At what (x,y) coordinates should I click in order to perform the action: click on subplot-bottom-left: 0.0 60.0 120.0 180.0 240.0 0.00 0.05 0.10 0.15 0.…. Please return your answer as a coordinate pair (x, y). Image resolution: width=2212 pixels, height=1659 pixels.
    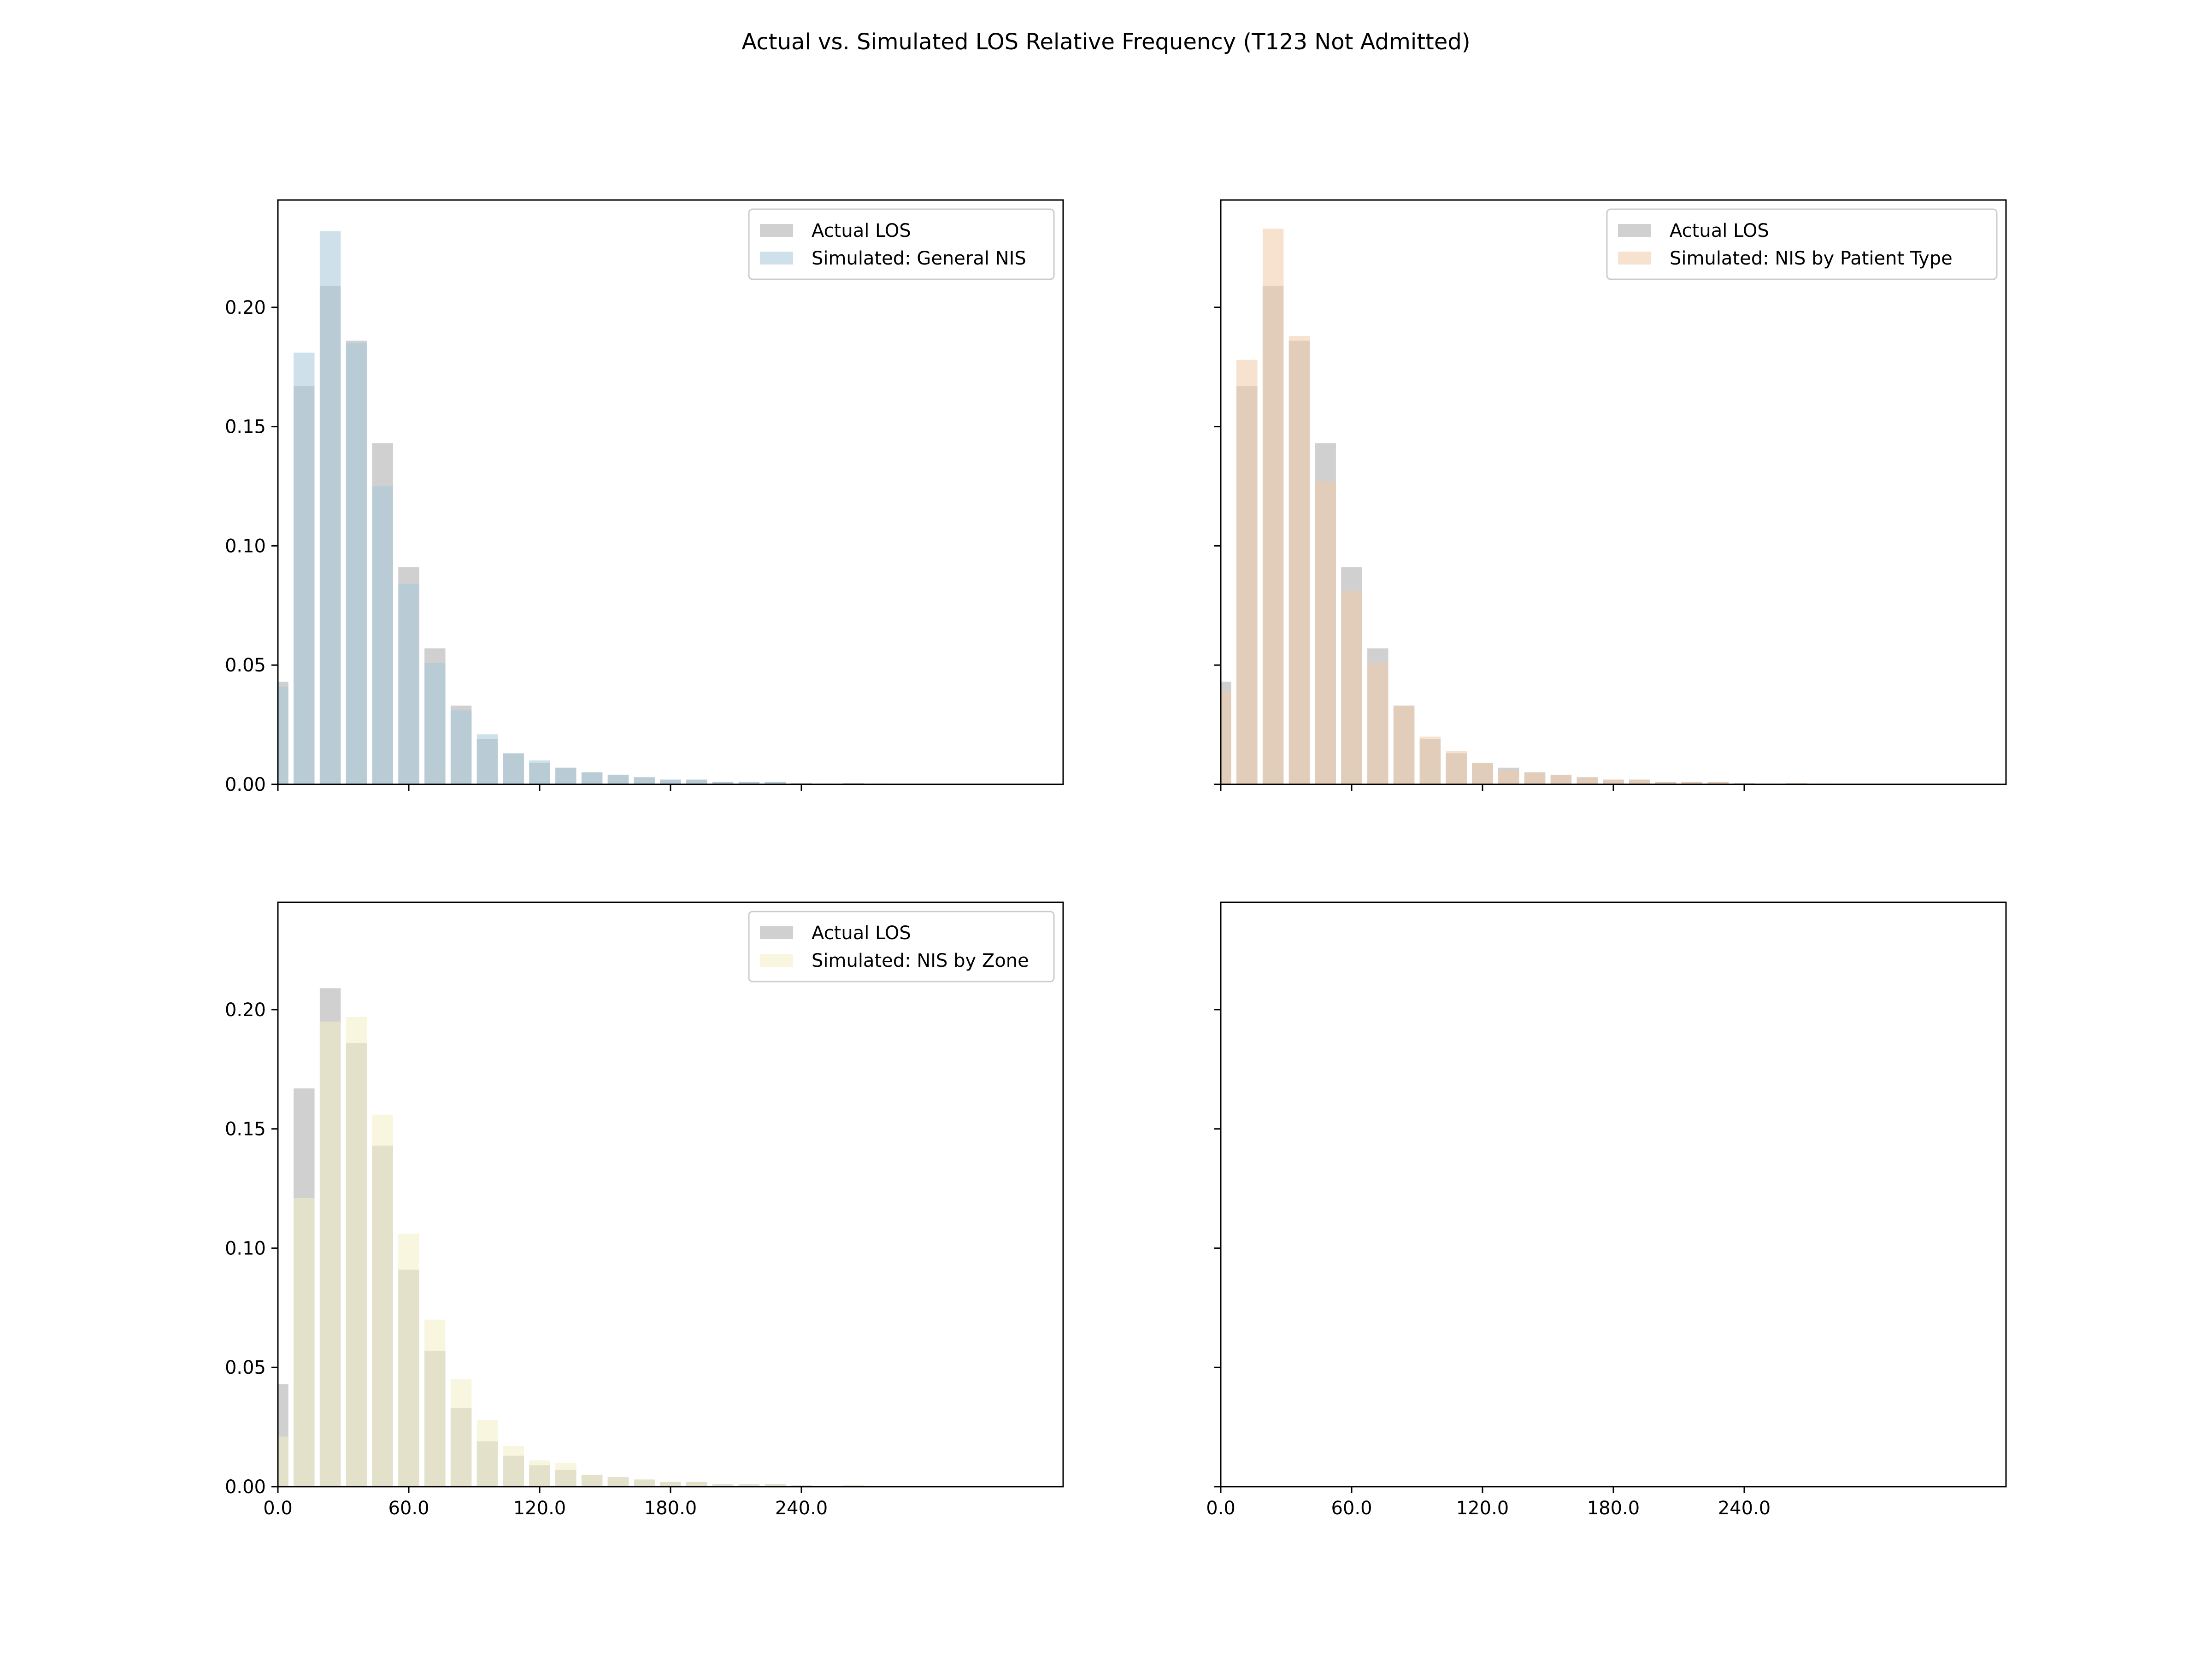
    Looking at the image, I should click on (644, 1210).